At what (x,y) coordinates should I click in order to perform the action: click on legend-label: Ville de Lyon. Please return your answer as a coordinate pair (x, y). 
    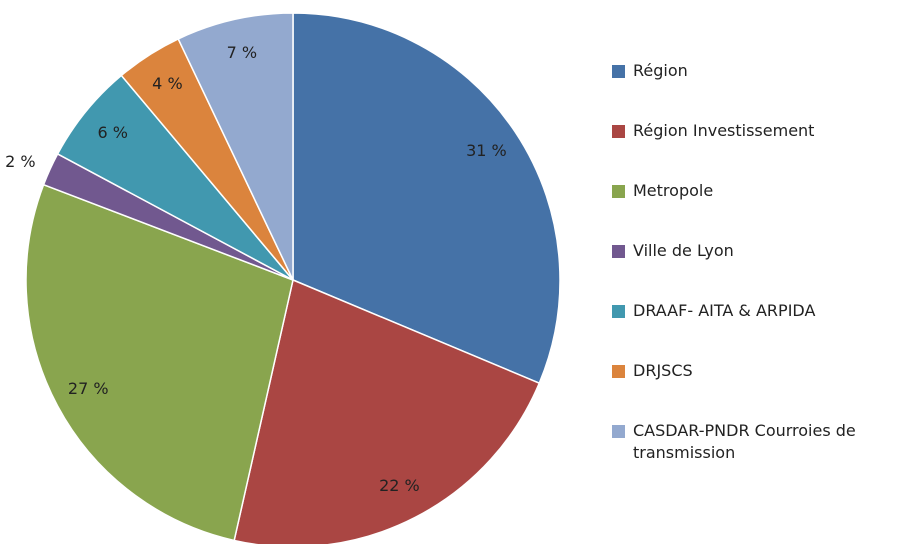
    Looking at the image, I should click on (683, 250).